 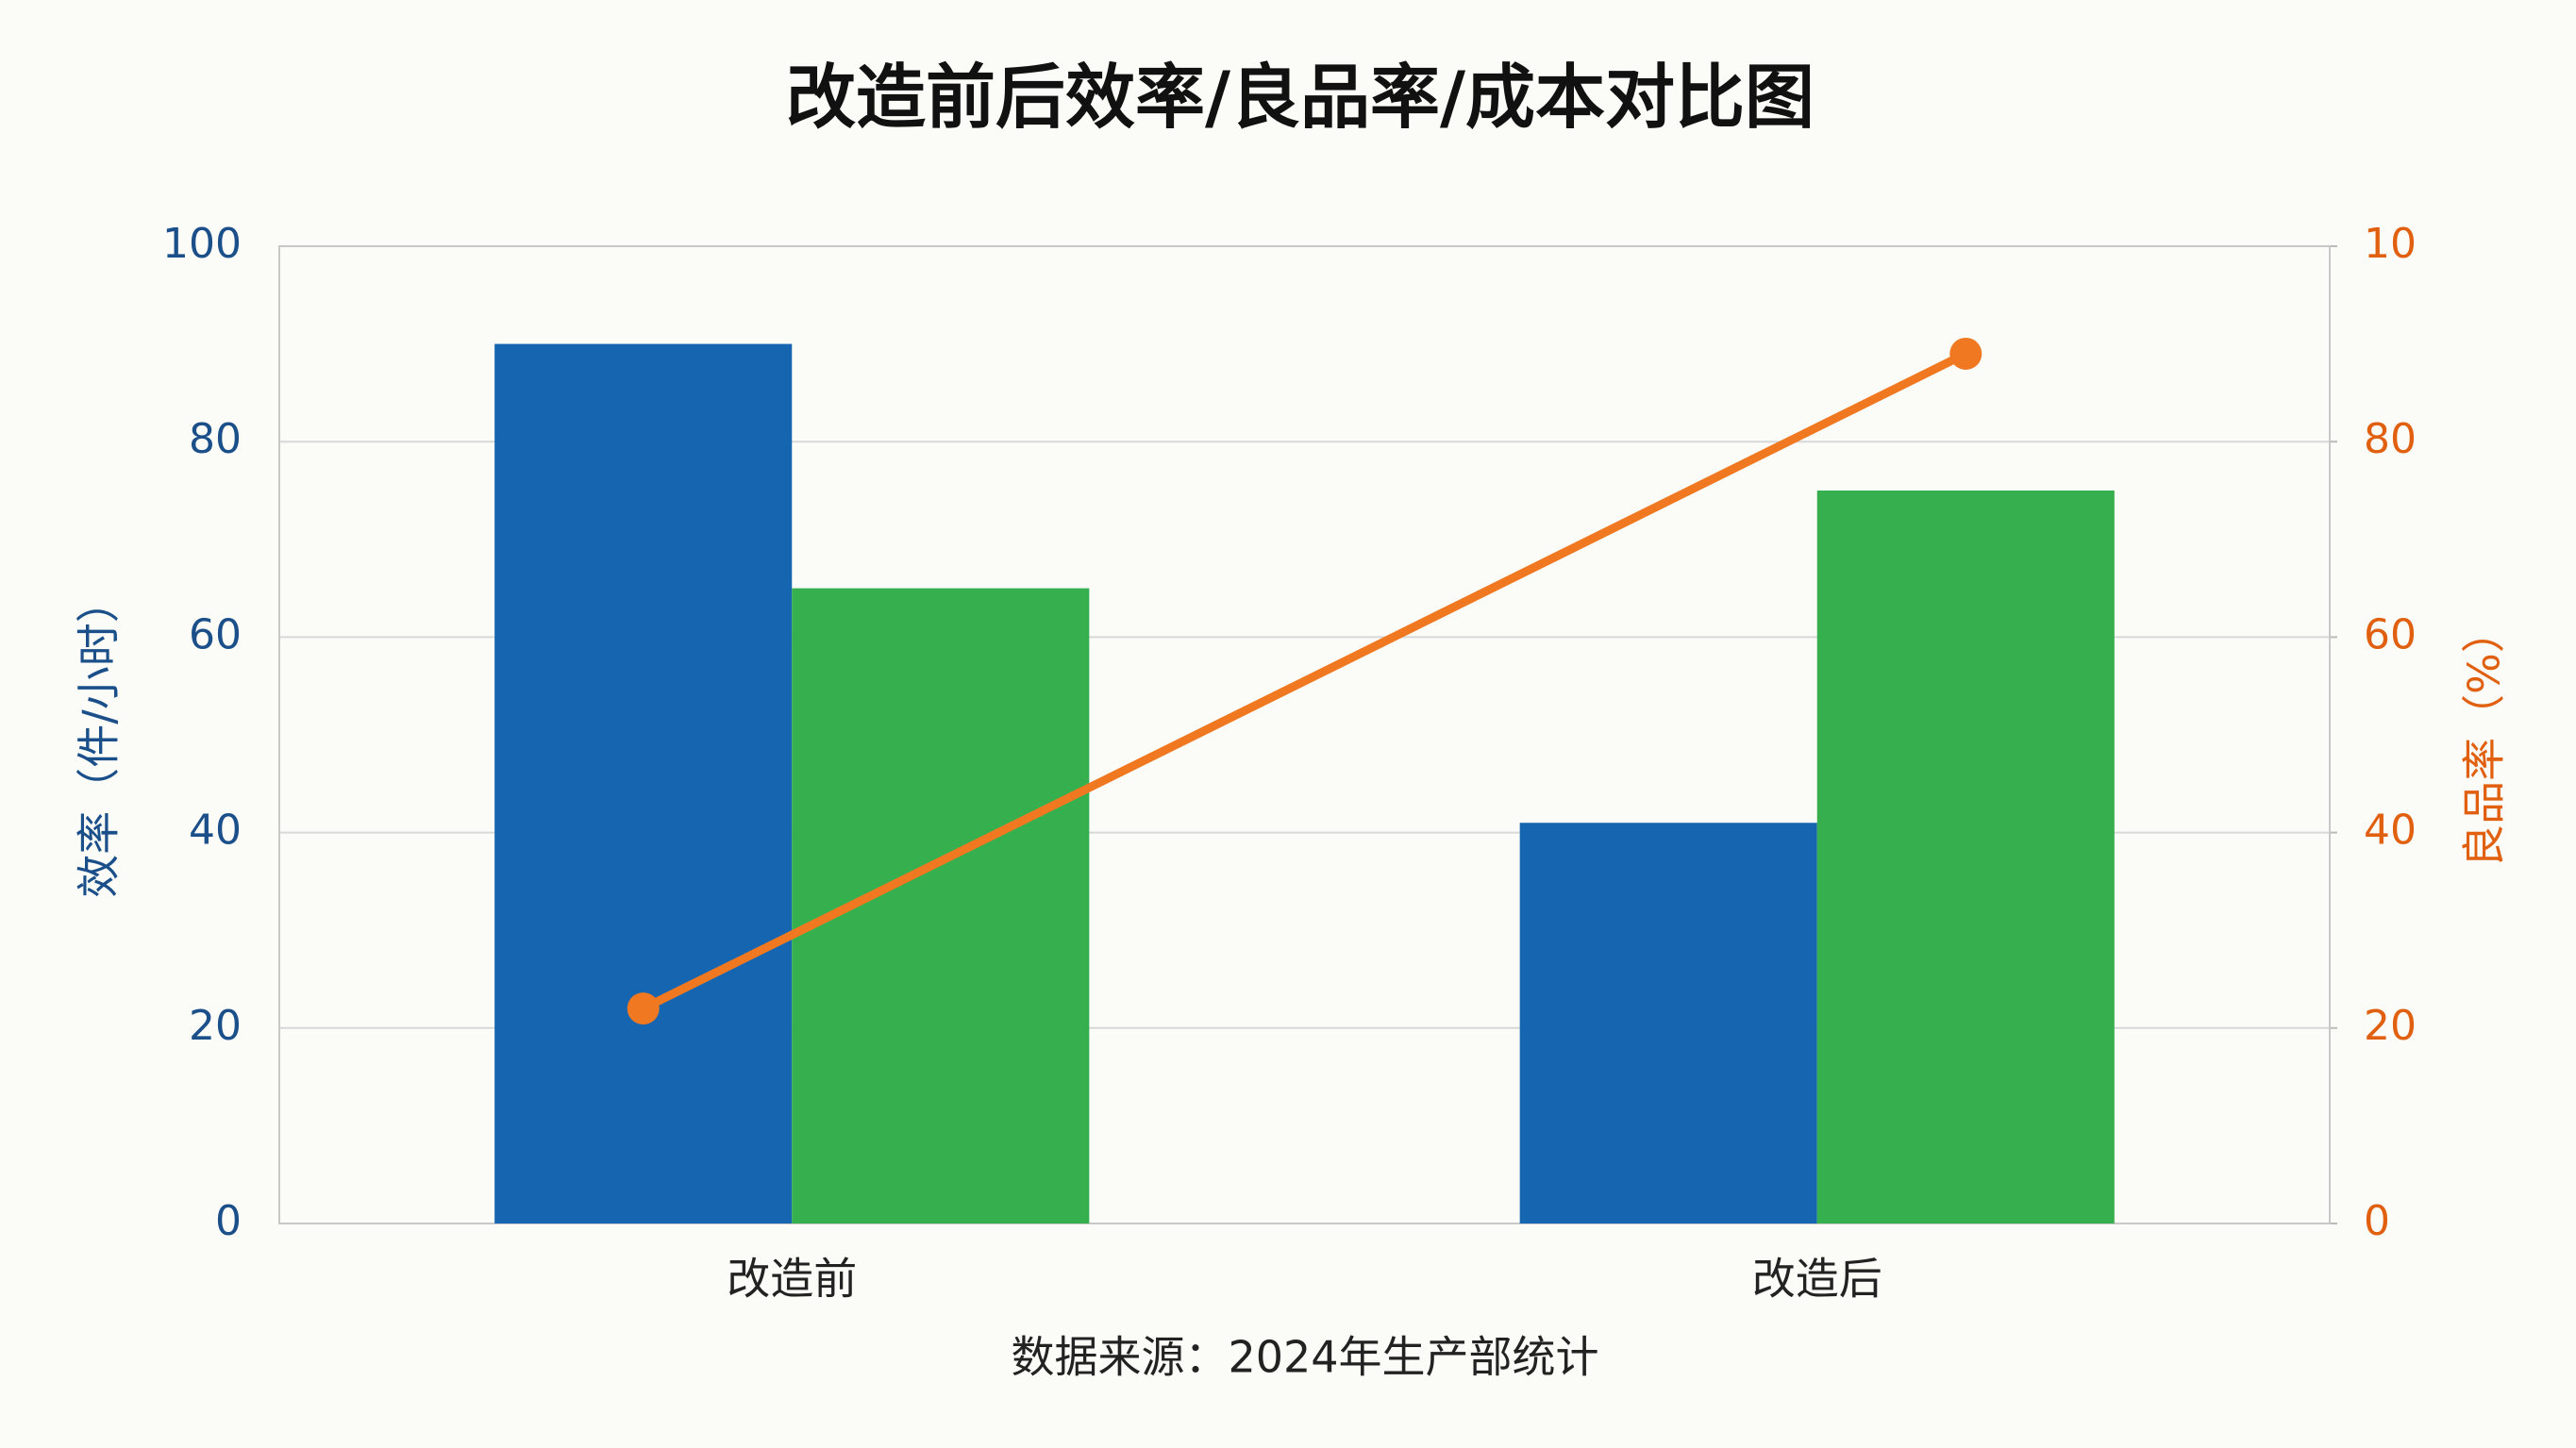 What do you see at coordinates (2390, 1026) in the screenshot?
I see `y2-tick-label: 20` at bounding box center [2390, 1026].